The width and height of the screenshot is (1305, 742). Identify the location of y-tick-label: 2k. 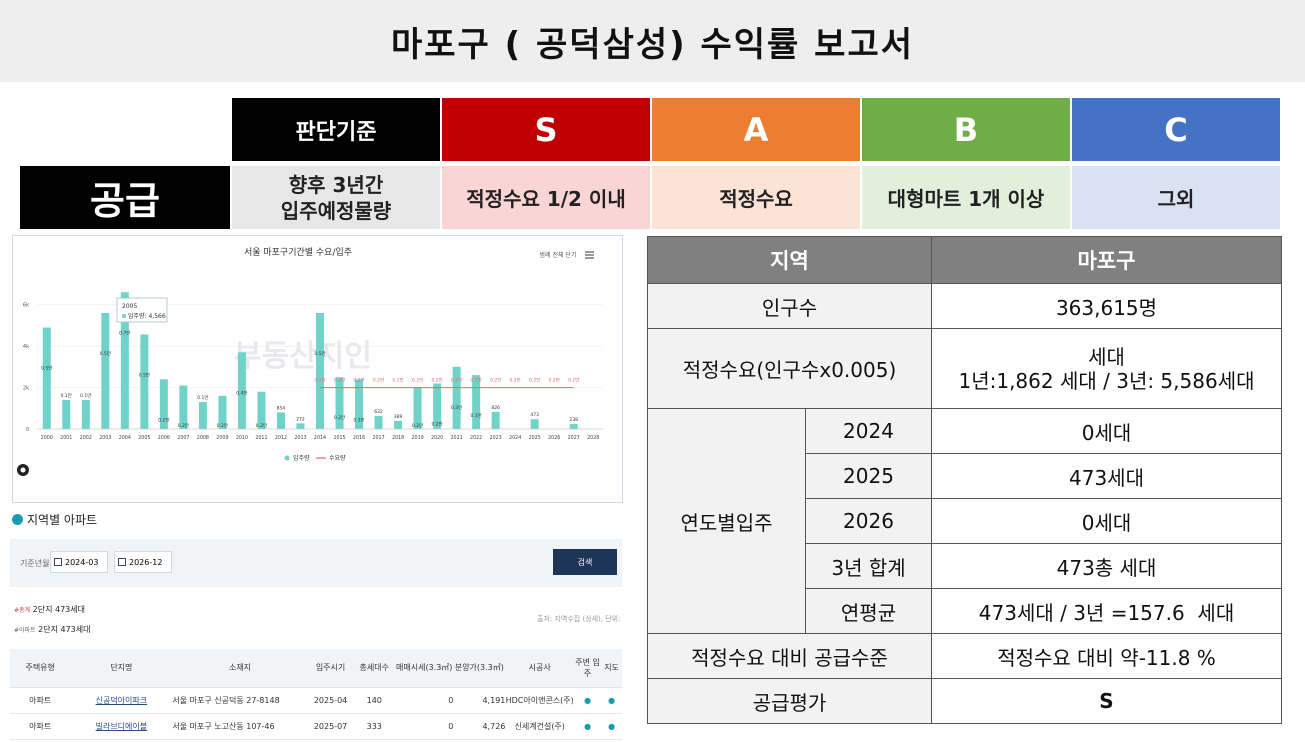
(26, 389).